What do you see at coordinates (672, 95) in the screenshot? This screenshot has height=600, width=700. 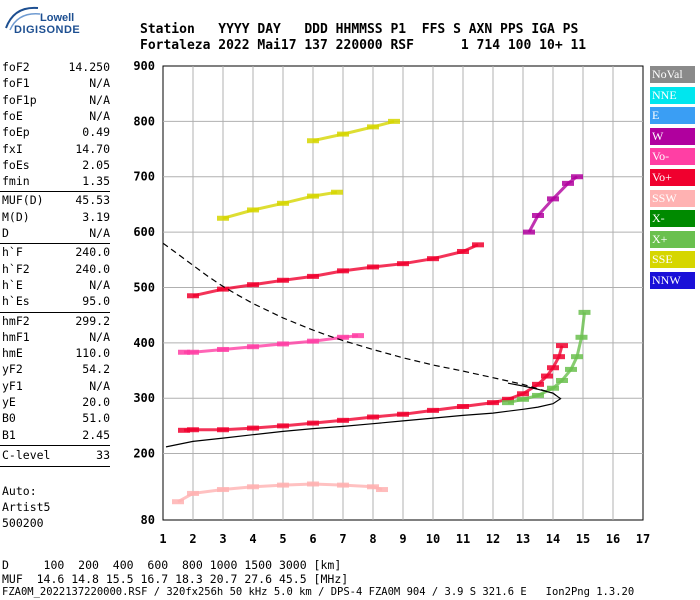 I see `legend-item-nne: NNE` at bounding box center [672, 95].